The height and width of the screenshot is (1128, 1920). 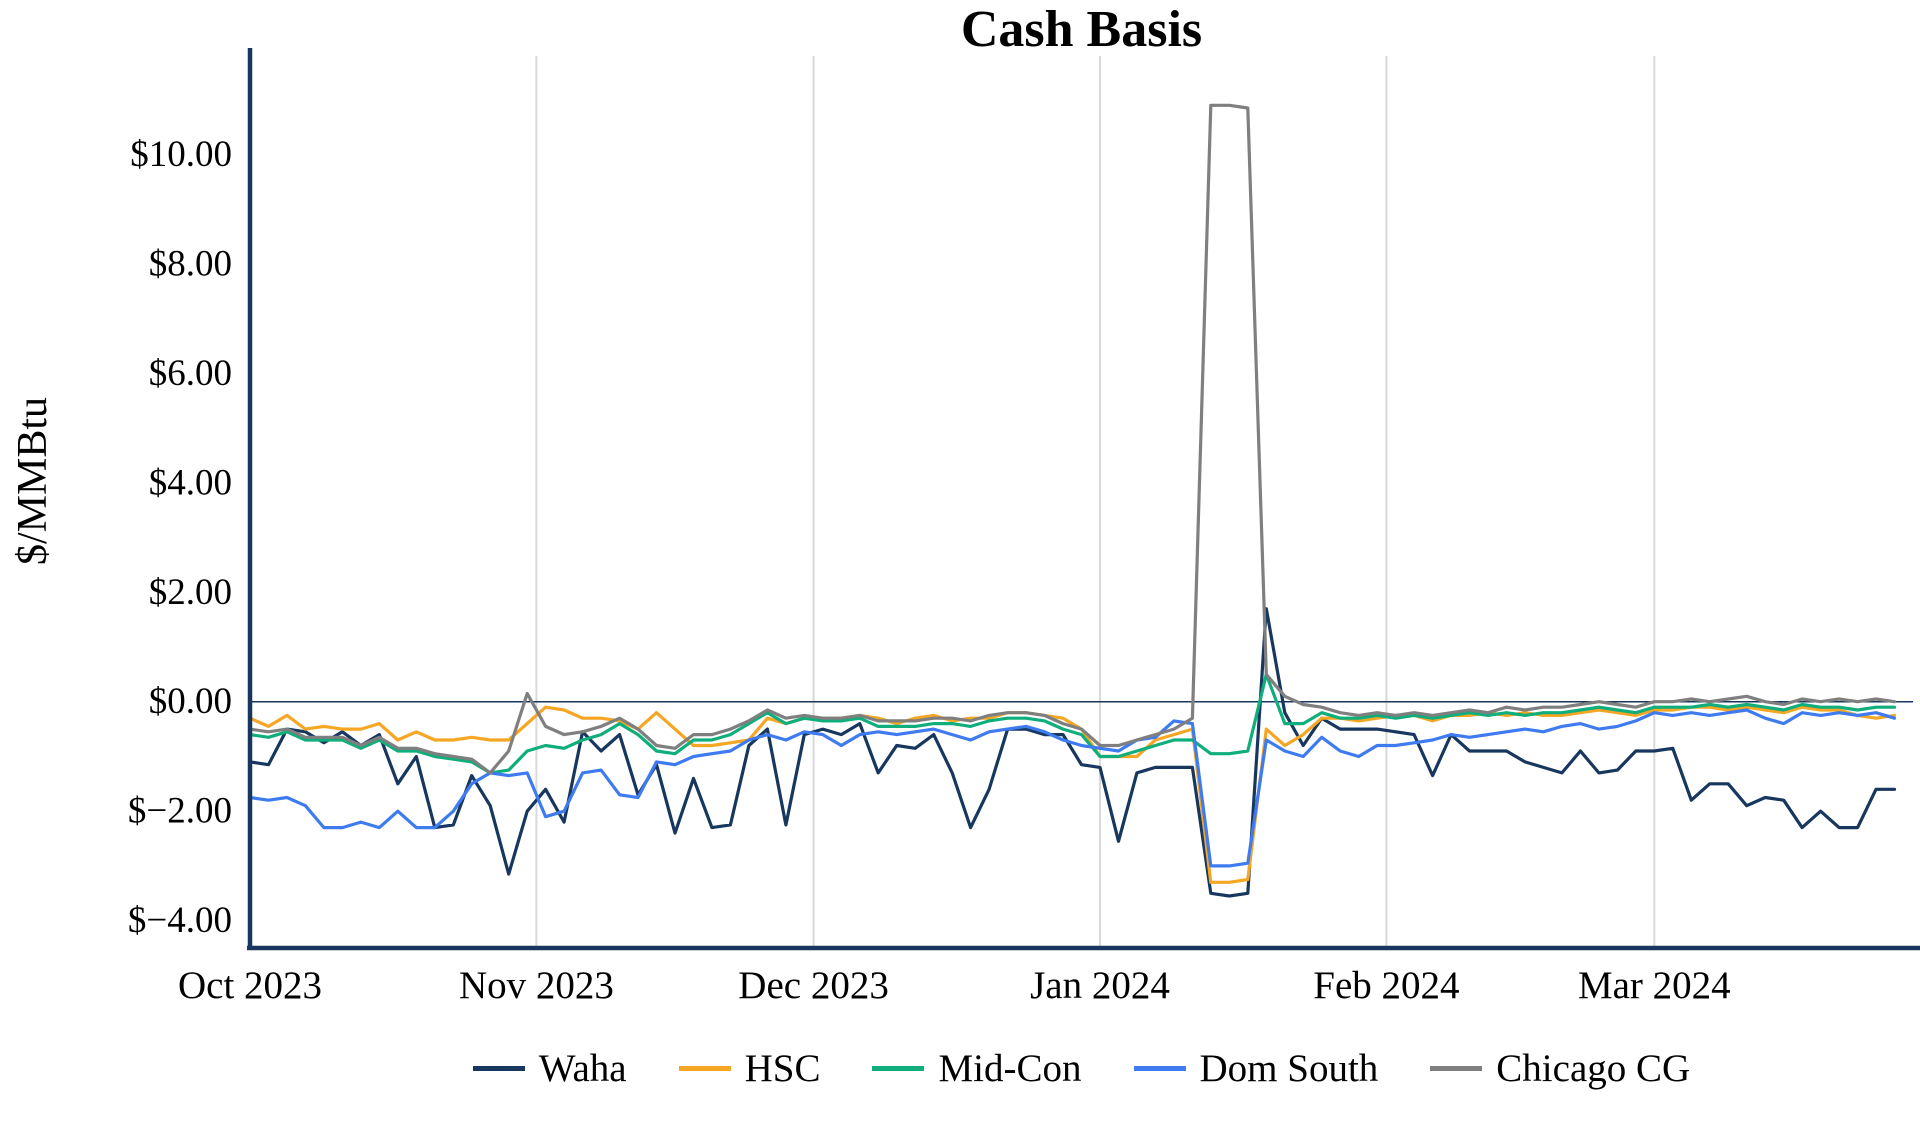 What do you see at coordinates (190, 482) in the screenshot?
I see `y-tick-label: $4.00` at bounding box center [190, 482].